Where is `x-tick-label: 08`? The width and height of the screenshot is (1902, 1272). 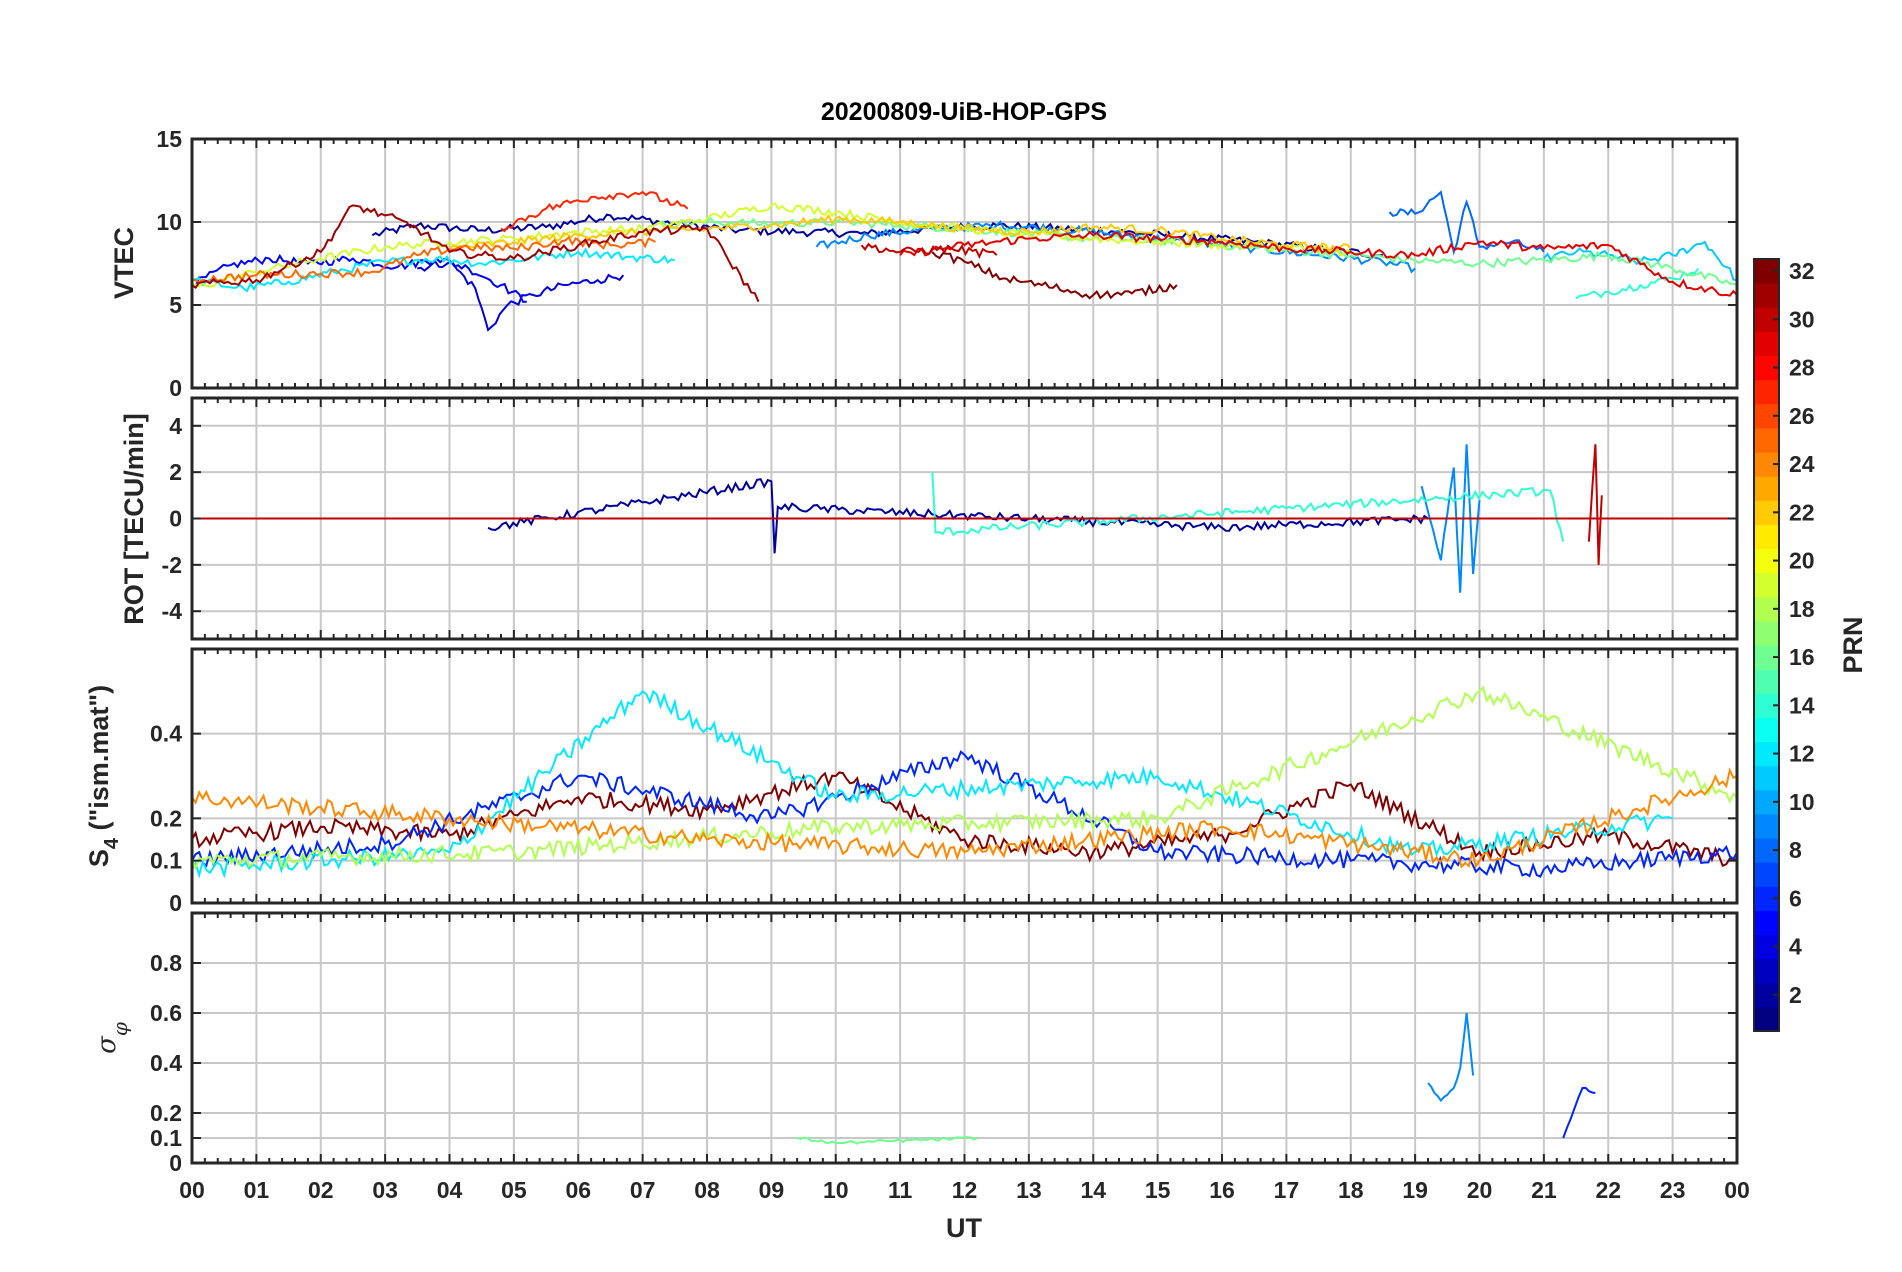
x-tick-label: 08 is located at coordinates (707, 1190).